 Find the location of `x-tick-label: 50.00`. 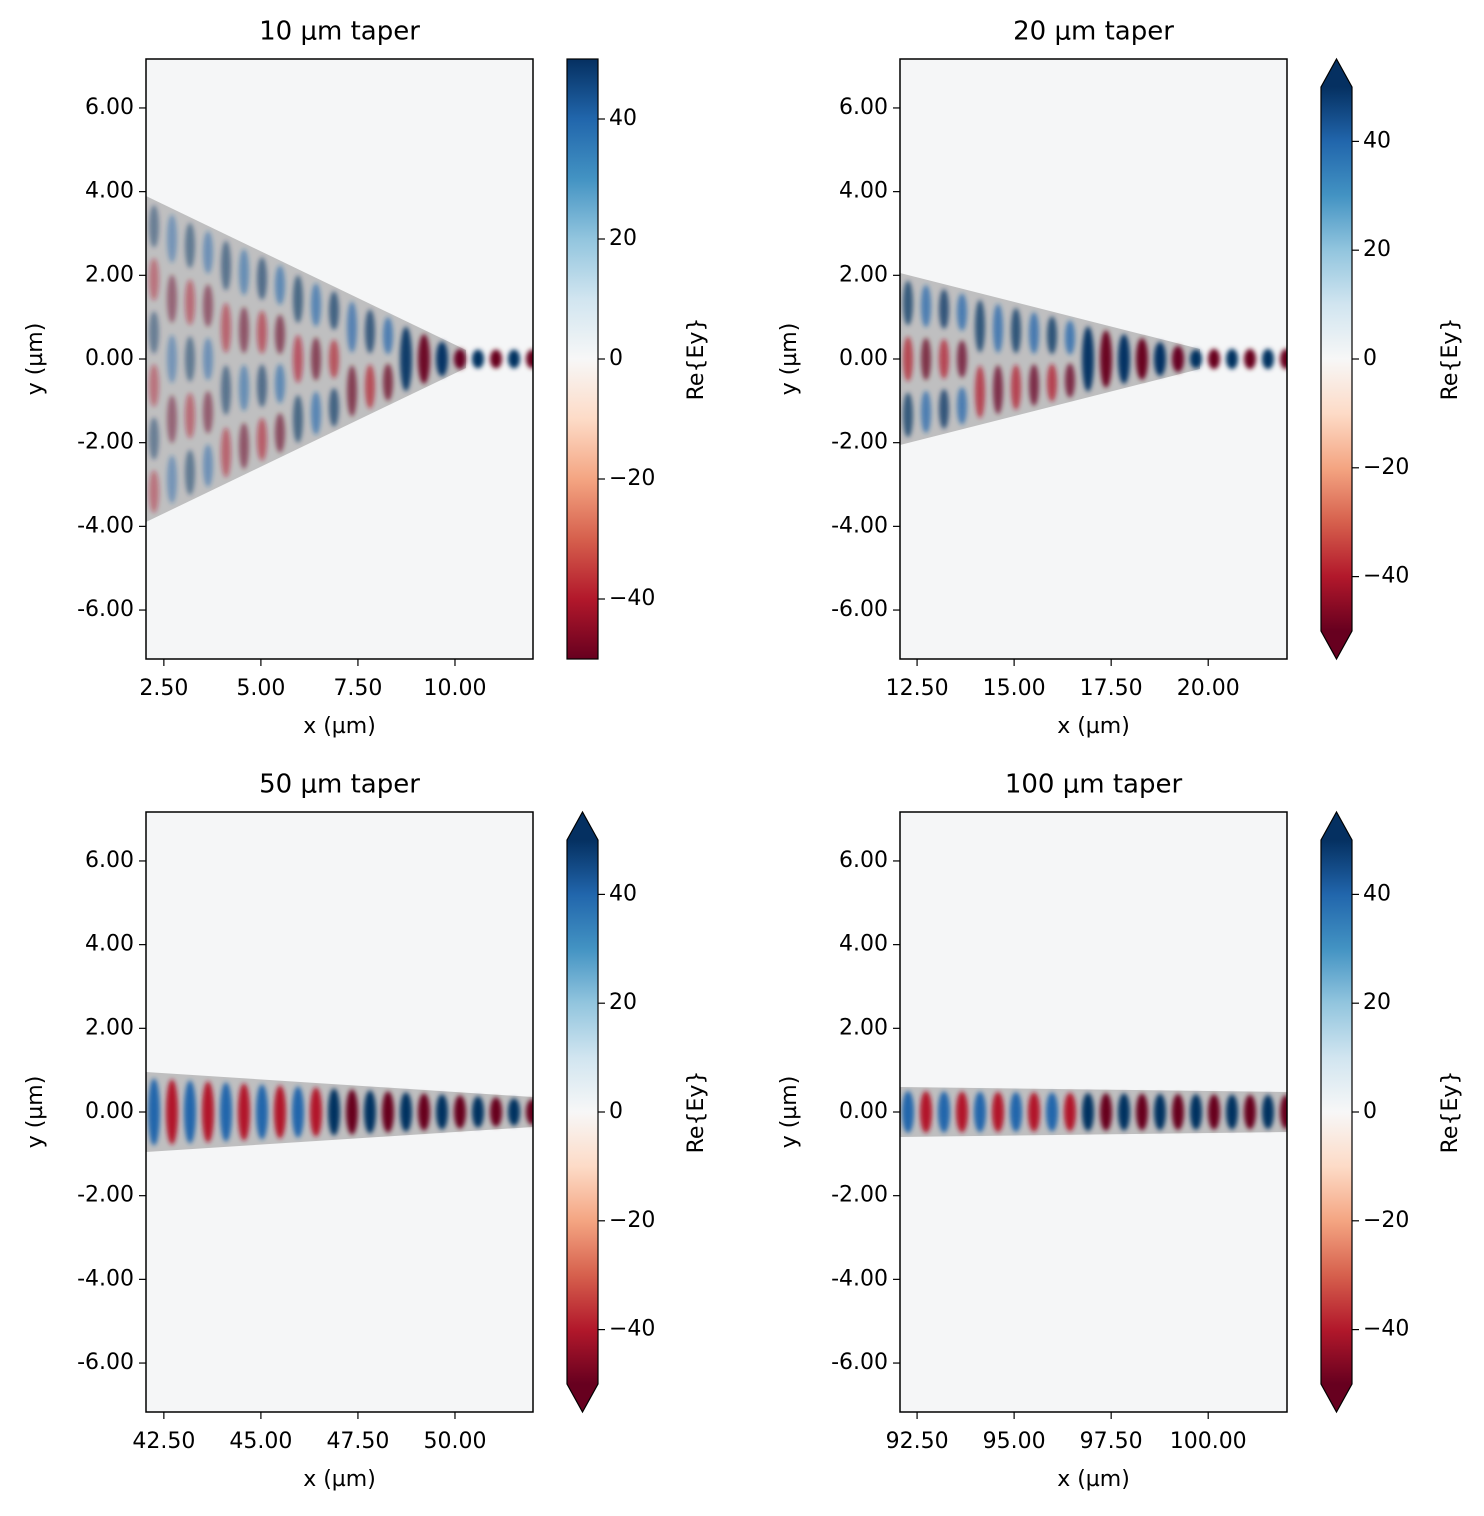

x-tick-label: 50.00 is located at coordinates (454, 1441).